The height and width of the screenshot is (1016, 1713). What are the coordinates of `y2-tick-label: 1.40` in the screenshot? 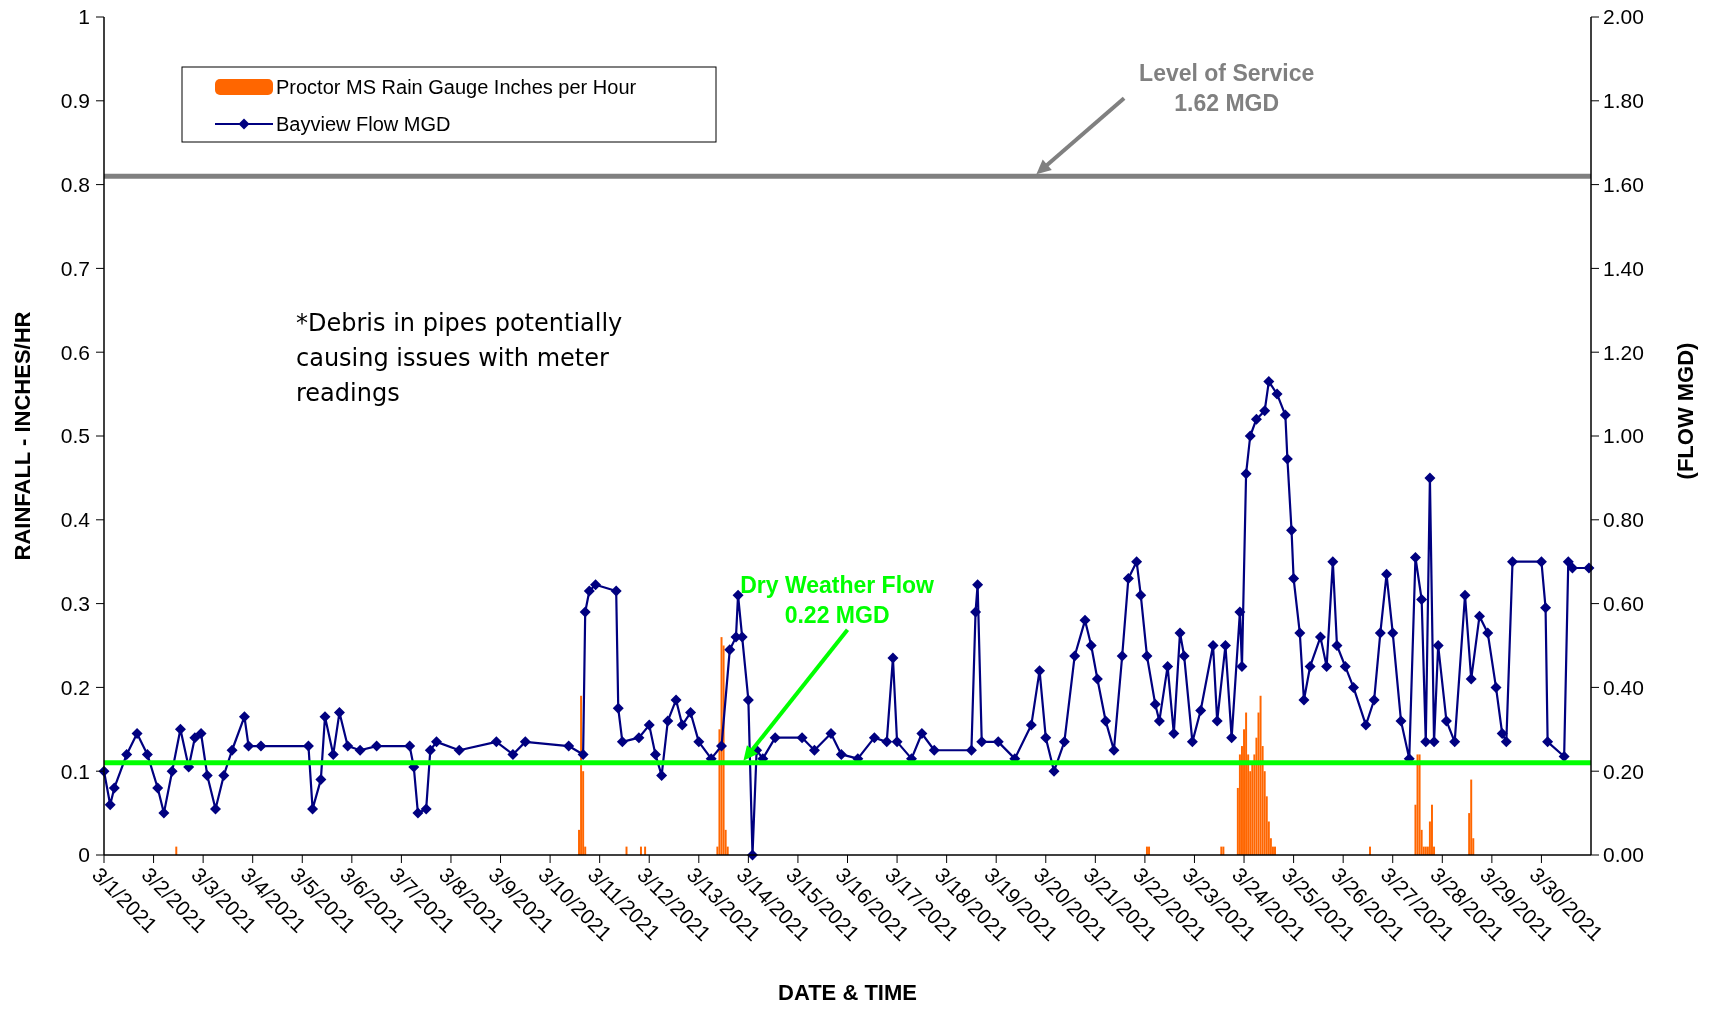 It's located at (1623, 268).